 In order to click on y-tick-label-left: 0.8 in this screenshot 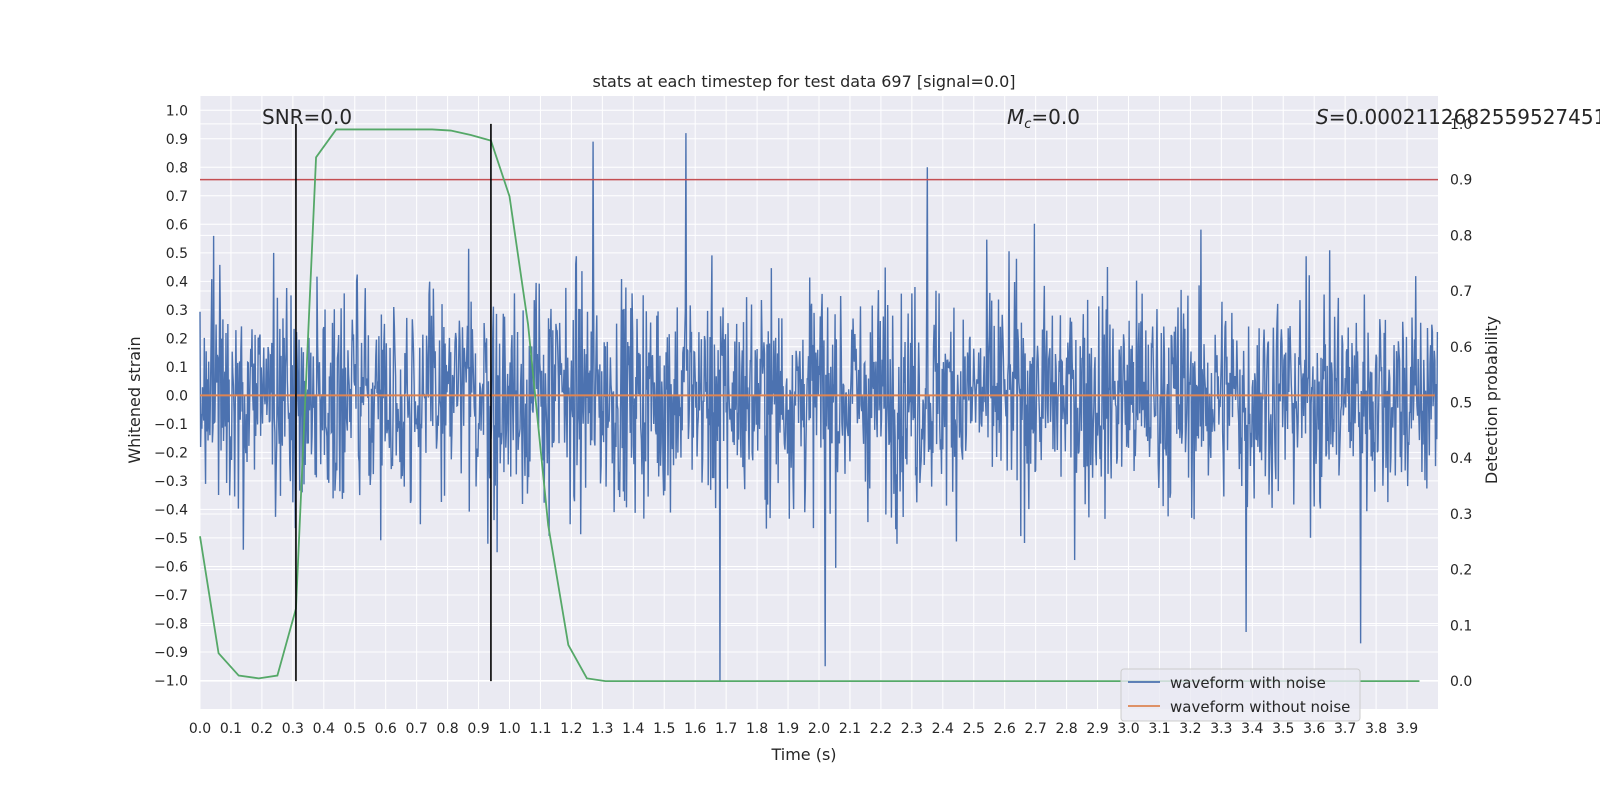, I will do `click(177, 168)`.